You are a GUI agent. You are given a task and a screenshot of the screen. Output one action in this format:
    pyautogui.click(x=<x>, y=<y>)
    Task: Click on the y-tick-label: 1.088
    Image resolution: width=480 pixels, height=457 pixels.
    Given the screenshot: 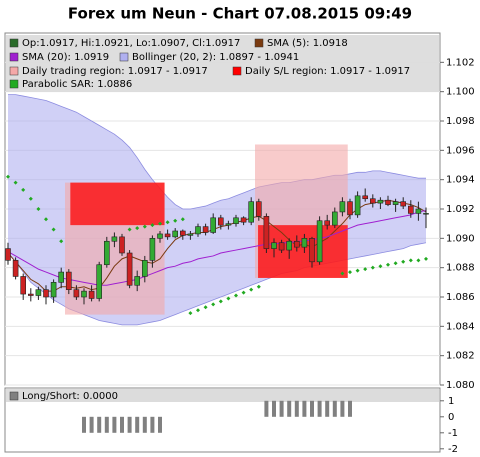 What is the action you would take?
    pyautogui.click(x=460, y=268)
    